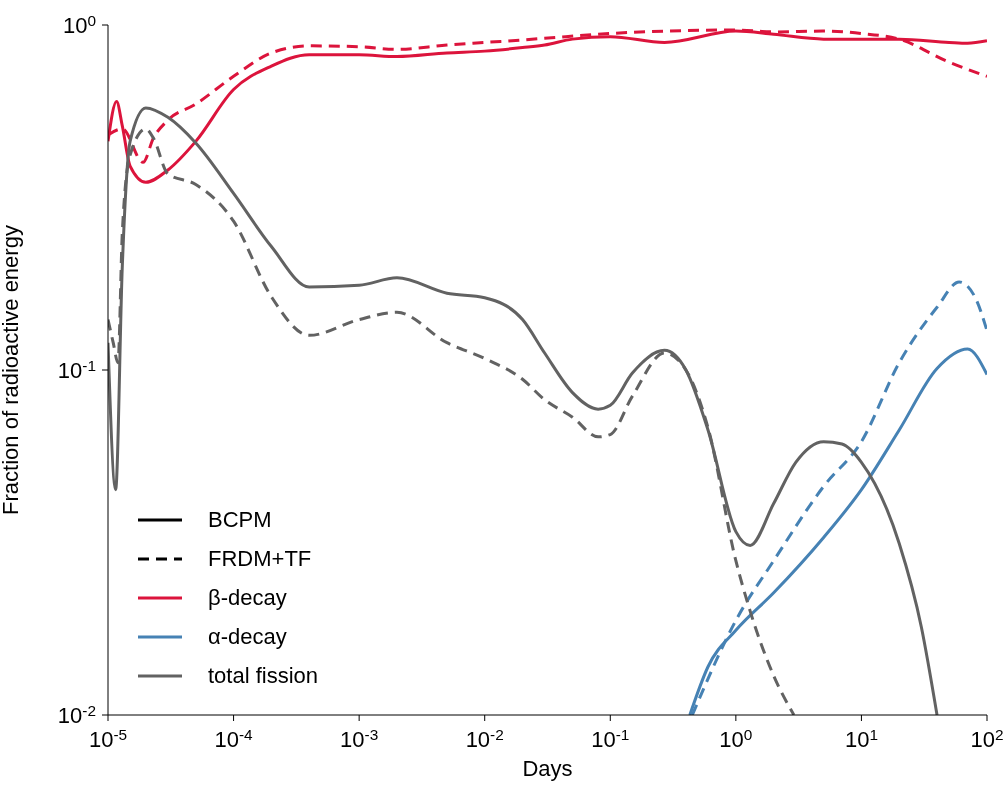  I want to click on y-tick-label: 10$^{0}$, so click(79, 25).